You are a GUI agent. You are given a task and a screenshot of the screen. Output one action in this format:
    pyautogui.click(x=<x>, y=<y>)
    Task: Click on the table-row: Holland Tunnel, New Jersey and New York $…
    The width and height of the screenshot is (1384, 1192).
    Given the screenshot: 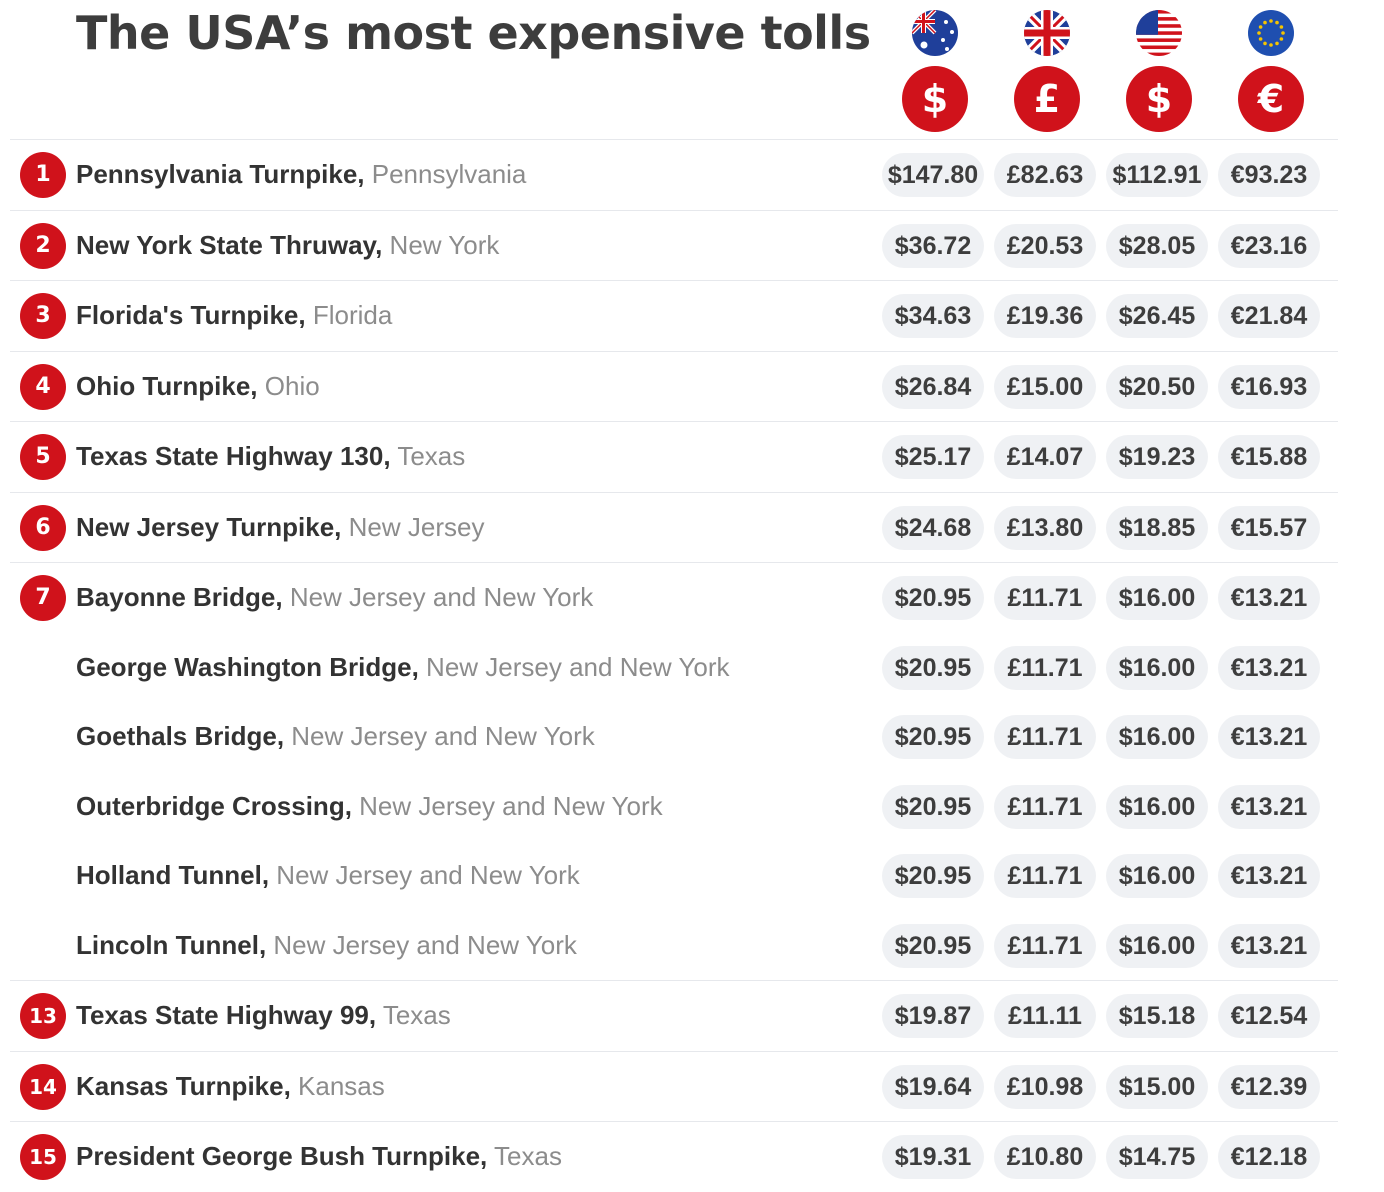 What is the action you would take?
    pyautogui.click(x=674, y=876)
    